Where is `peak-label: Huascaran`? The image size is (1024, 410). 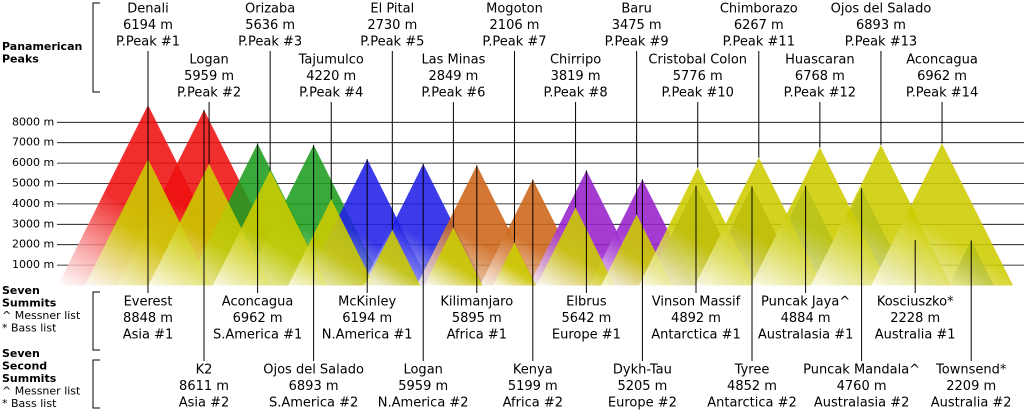 peak-label: Huascaran is located at coordinates (819, 60).